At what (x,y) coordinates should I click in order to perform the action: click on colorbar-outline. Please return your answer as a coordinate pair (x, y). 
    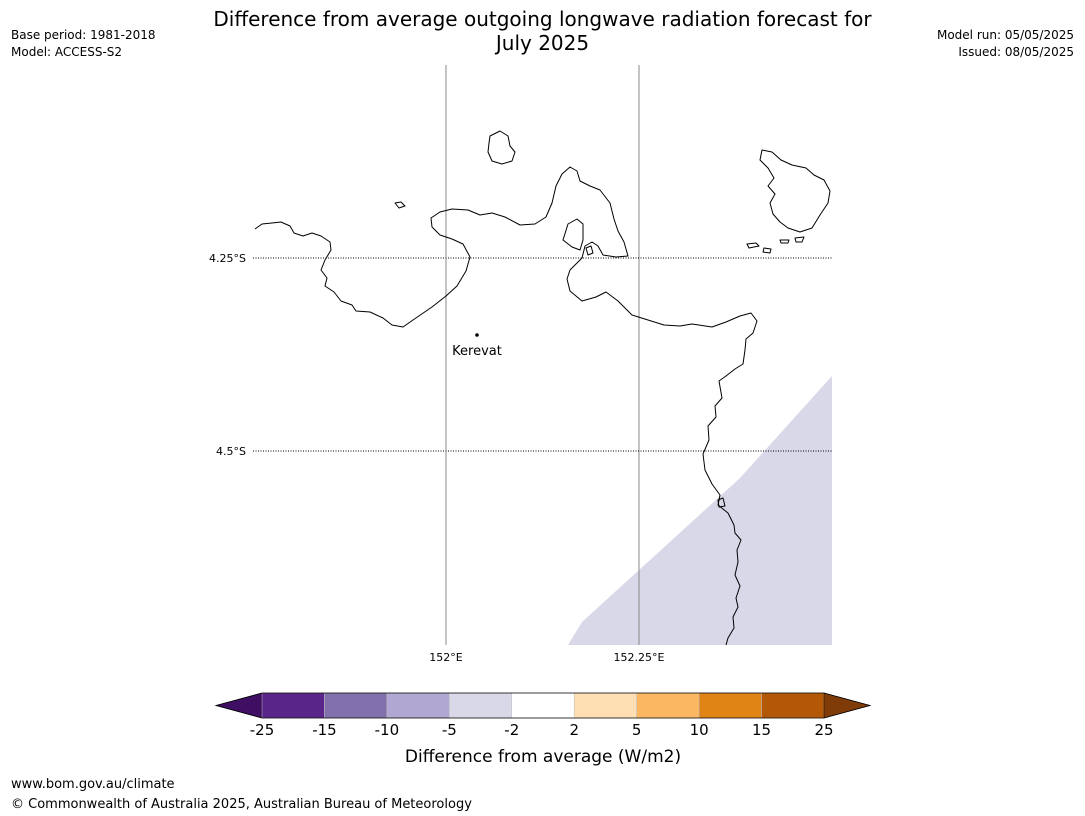
    Looking at the image, I should click on (543, 705).